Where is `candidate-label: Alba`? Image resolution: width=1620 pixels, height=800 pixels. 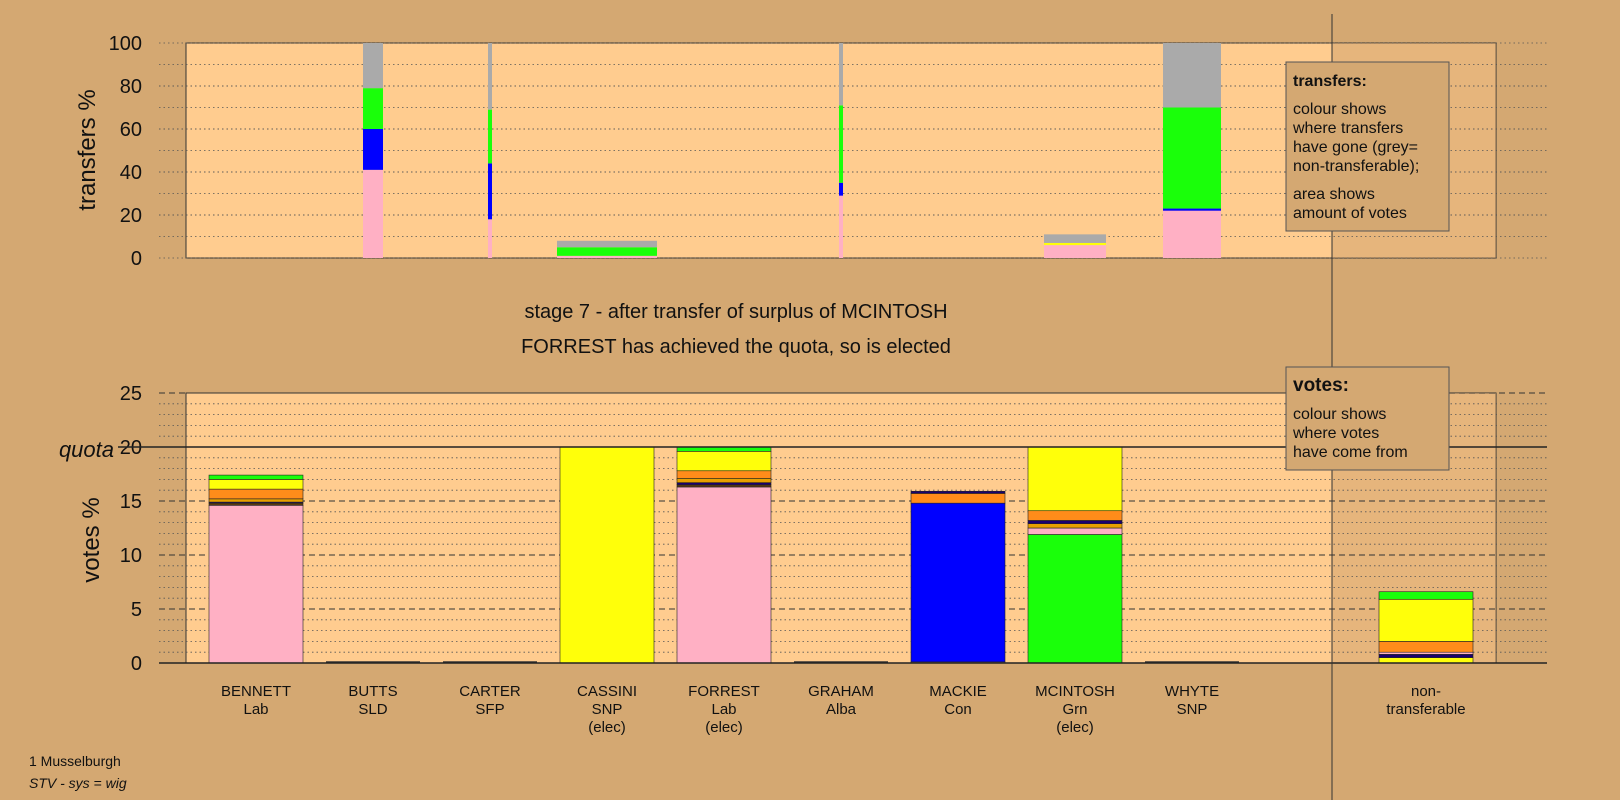 candidate-label: Alba is located at coordinates (841, 709).